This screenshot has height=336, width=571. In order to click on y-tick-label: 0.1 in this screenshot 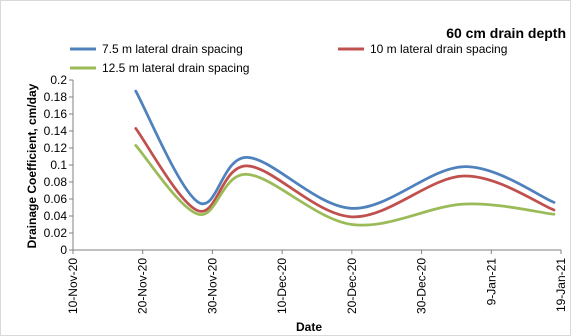, I will do `click(58, 165)`.